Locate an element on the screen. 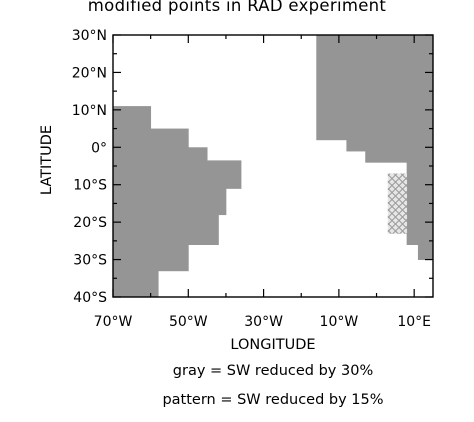 The width and height of the screenshot is (474, 422). y-axis-title: LATITUDE is located at coordinates (47, 160).